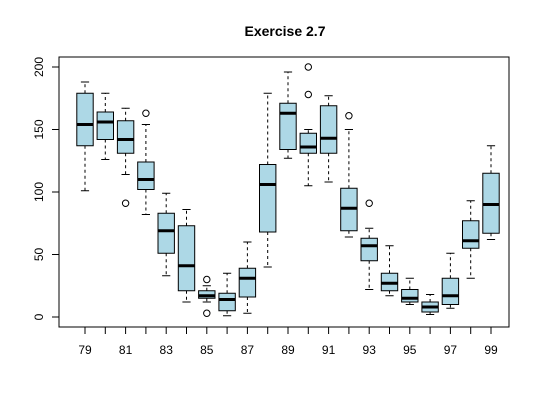 The width and height of the screenshot is (540, 400). What do you see at coordinates (39, 129) in the screenshot?
I see `y-tick-label: 150` at bounding box center [39, 129].